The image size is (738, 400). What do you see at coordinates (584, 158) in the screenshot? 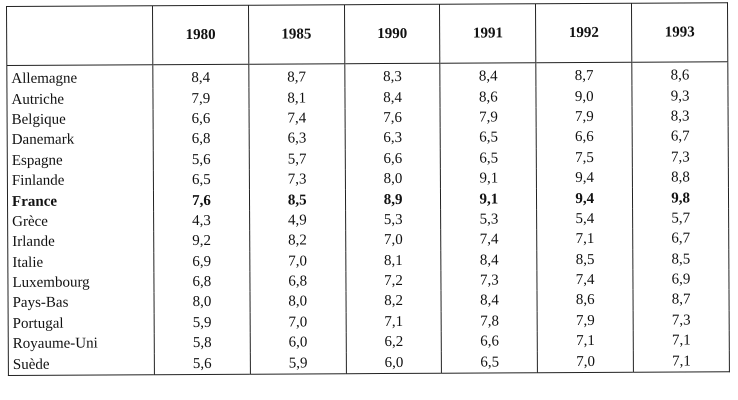
I see `value-cell: 7,5` at bounding box center [584, 158].